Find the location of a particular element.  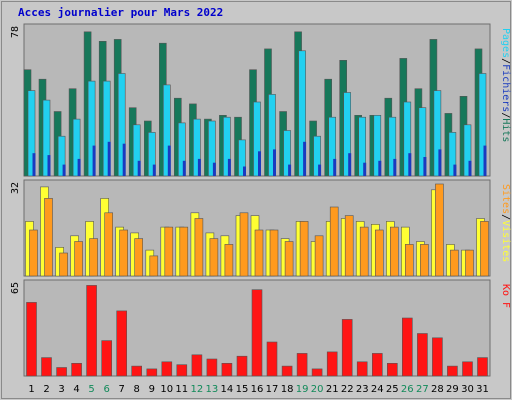

x-tick-day-11: 11 is located at coordinates (181, 389).